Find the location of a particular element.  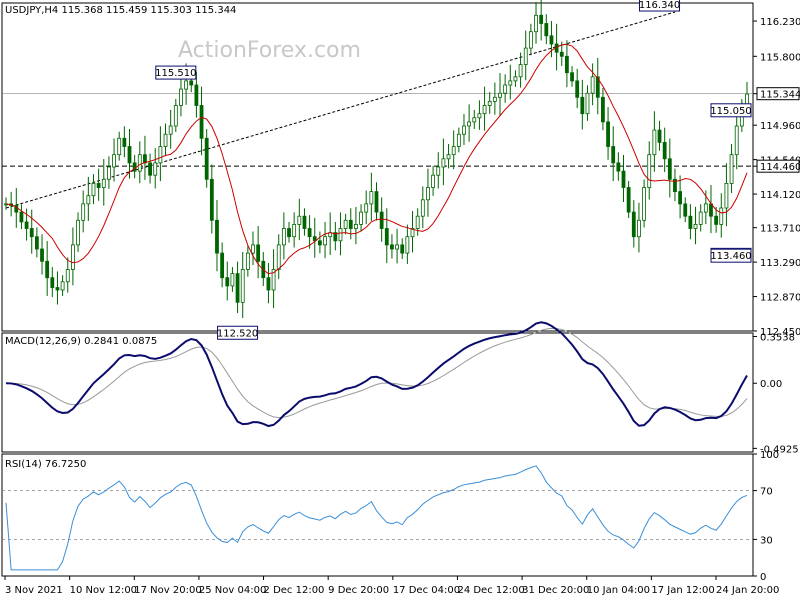

price-axis-badge is located at coordinates (778, 166).